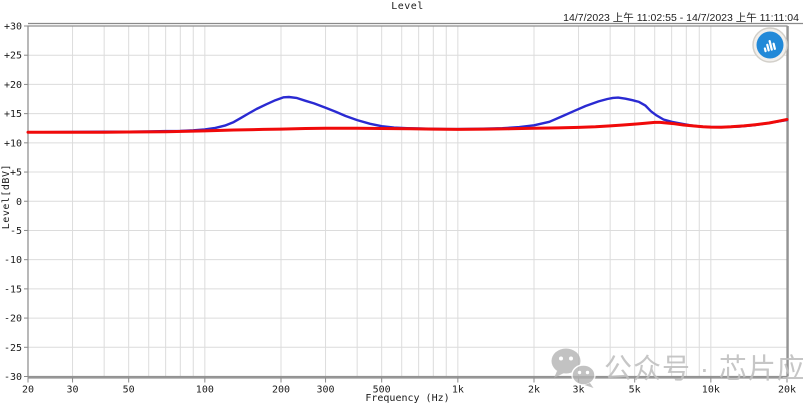 The image size is (803, 406). Describe the element at coordinates (13, 143) in the screenshot. I see `y-tick-label: +10` at that location.